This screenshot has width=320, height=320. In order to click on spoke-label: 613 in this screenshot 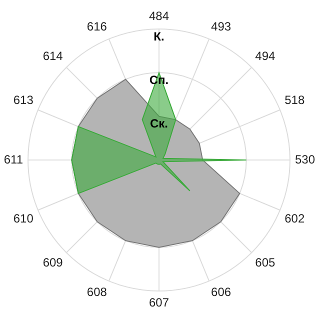, I will do `click(23, 100)`.